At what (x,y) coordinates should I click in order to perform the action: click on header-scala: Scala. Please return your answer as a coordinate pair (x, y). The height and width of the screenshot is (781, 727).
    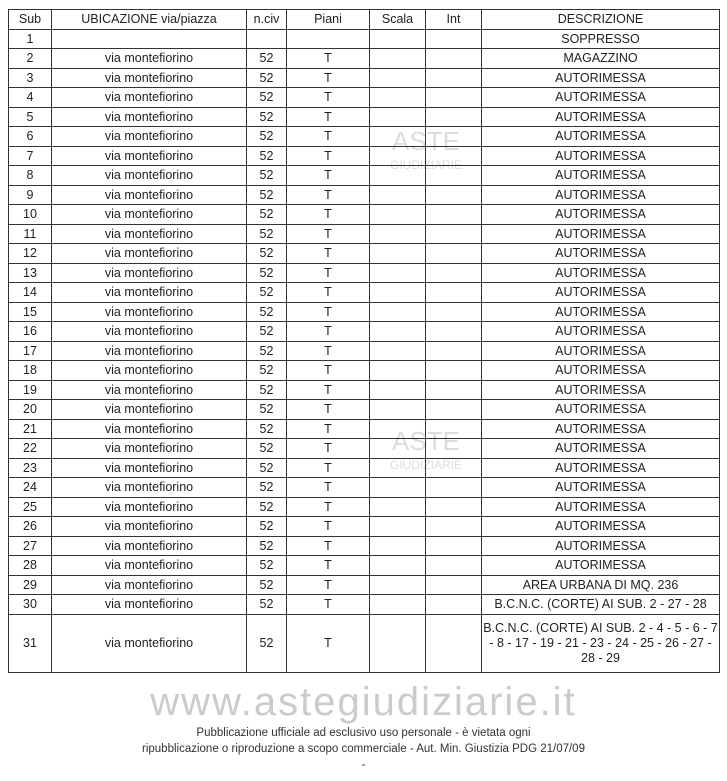
    Looking at the image, I should click on (397, 19).